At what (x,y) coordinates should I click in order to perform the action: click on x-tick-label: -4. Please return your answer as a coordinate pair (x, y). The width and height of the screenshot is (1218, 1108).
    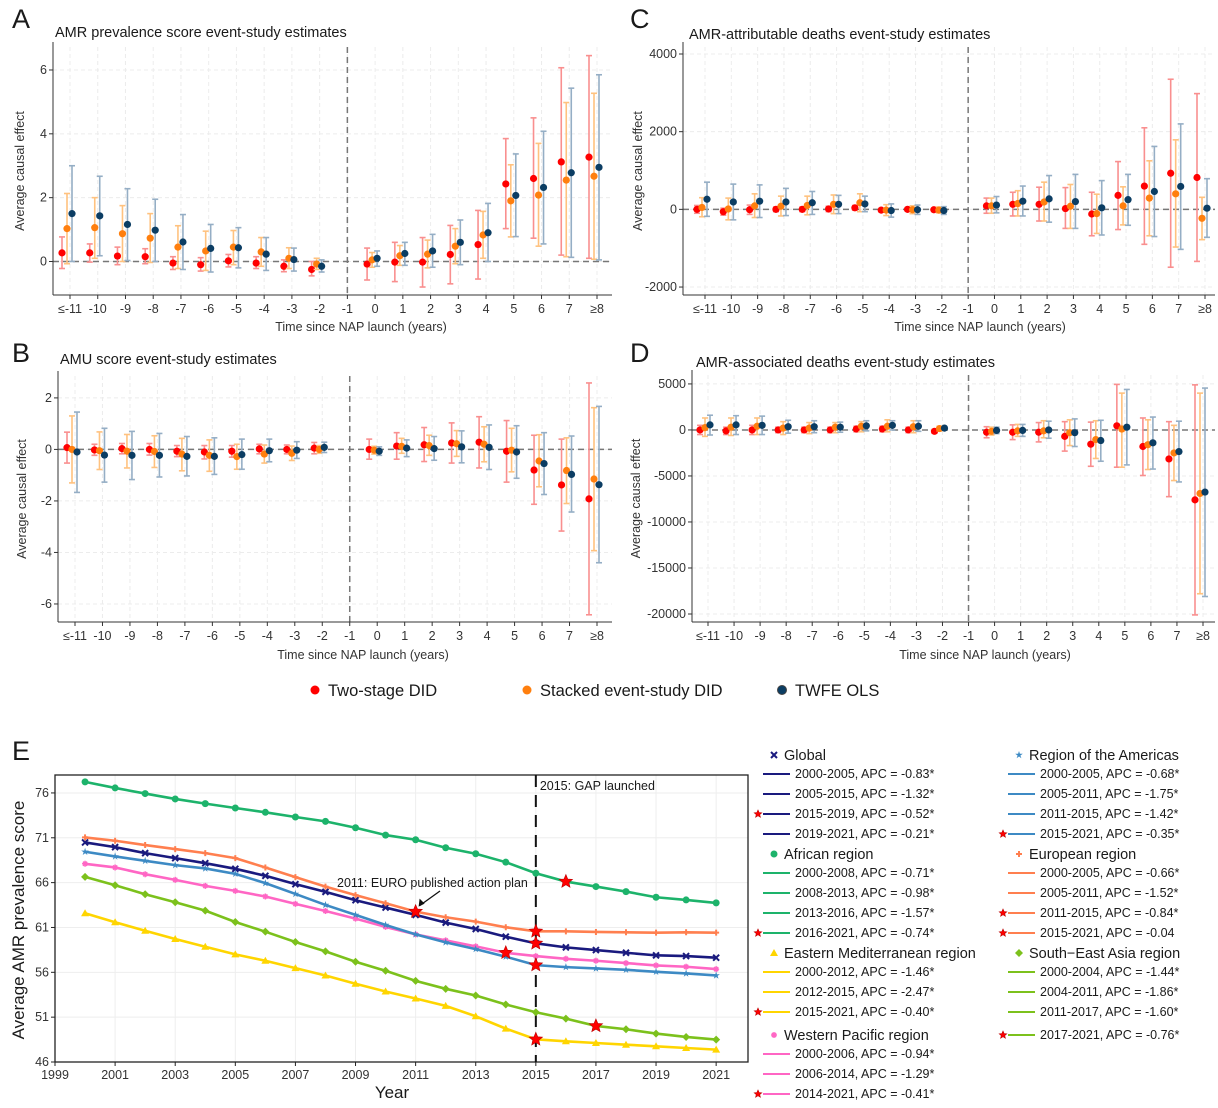
    Looking at the image, I should click on (890, 636).